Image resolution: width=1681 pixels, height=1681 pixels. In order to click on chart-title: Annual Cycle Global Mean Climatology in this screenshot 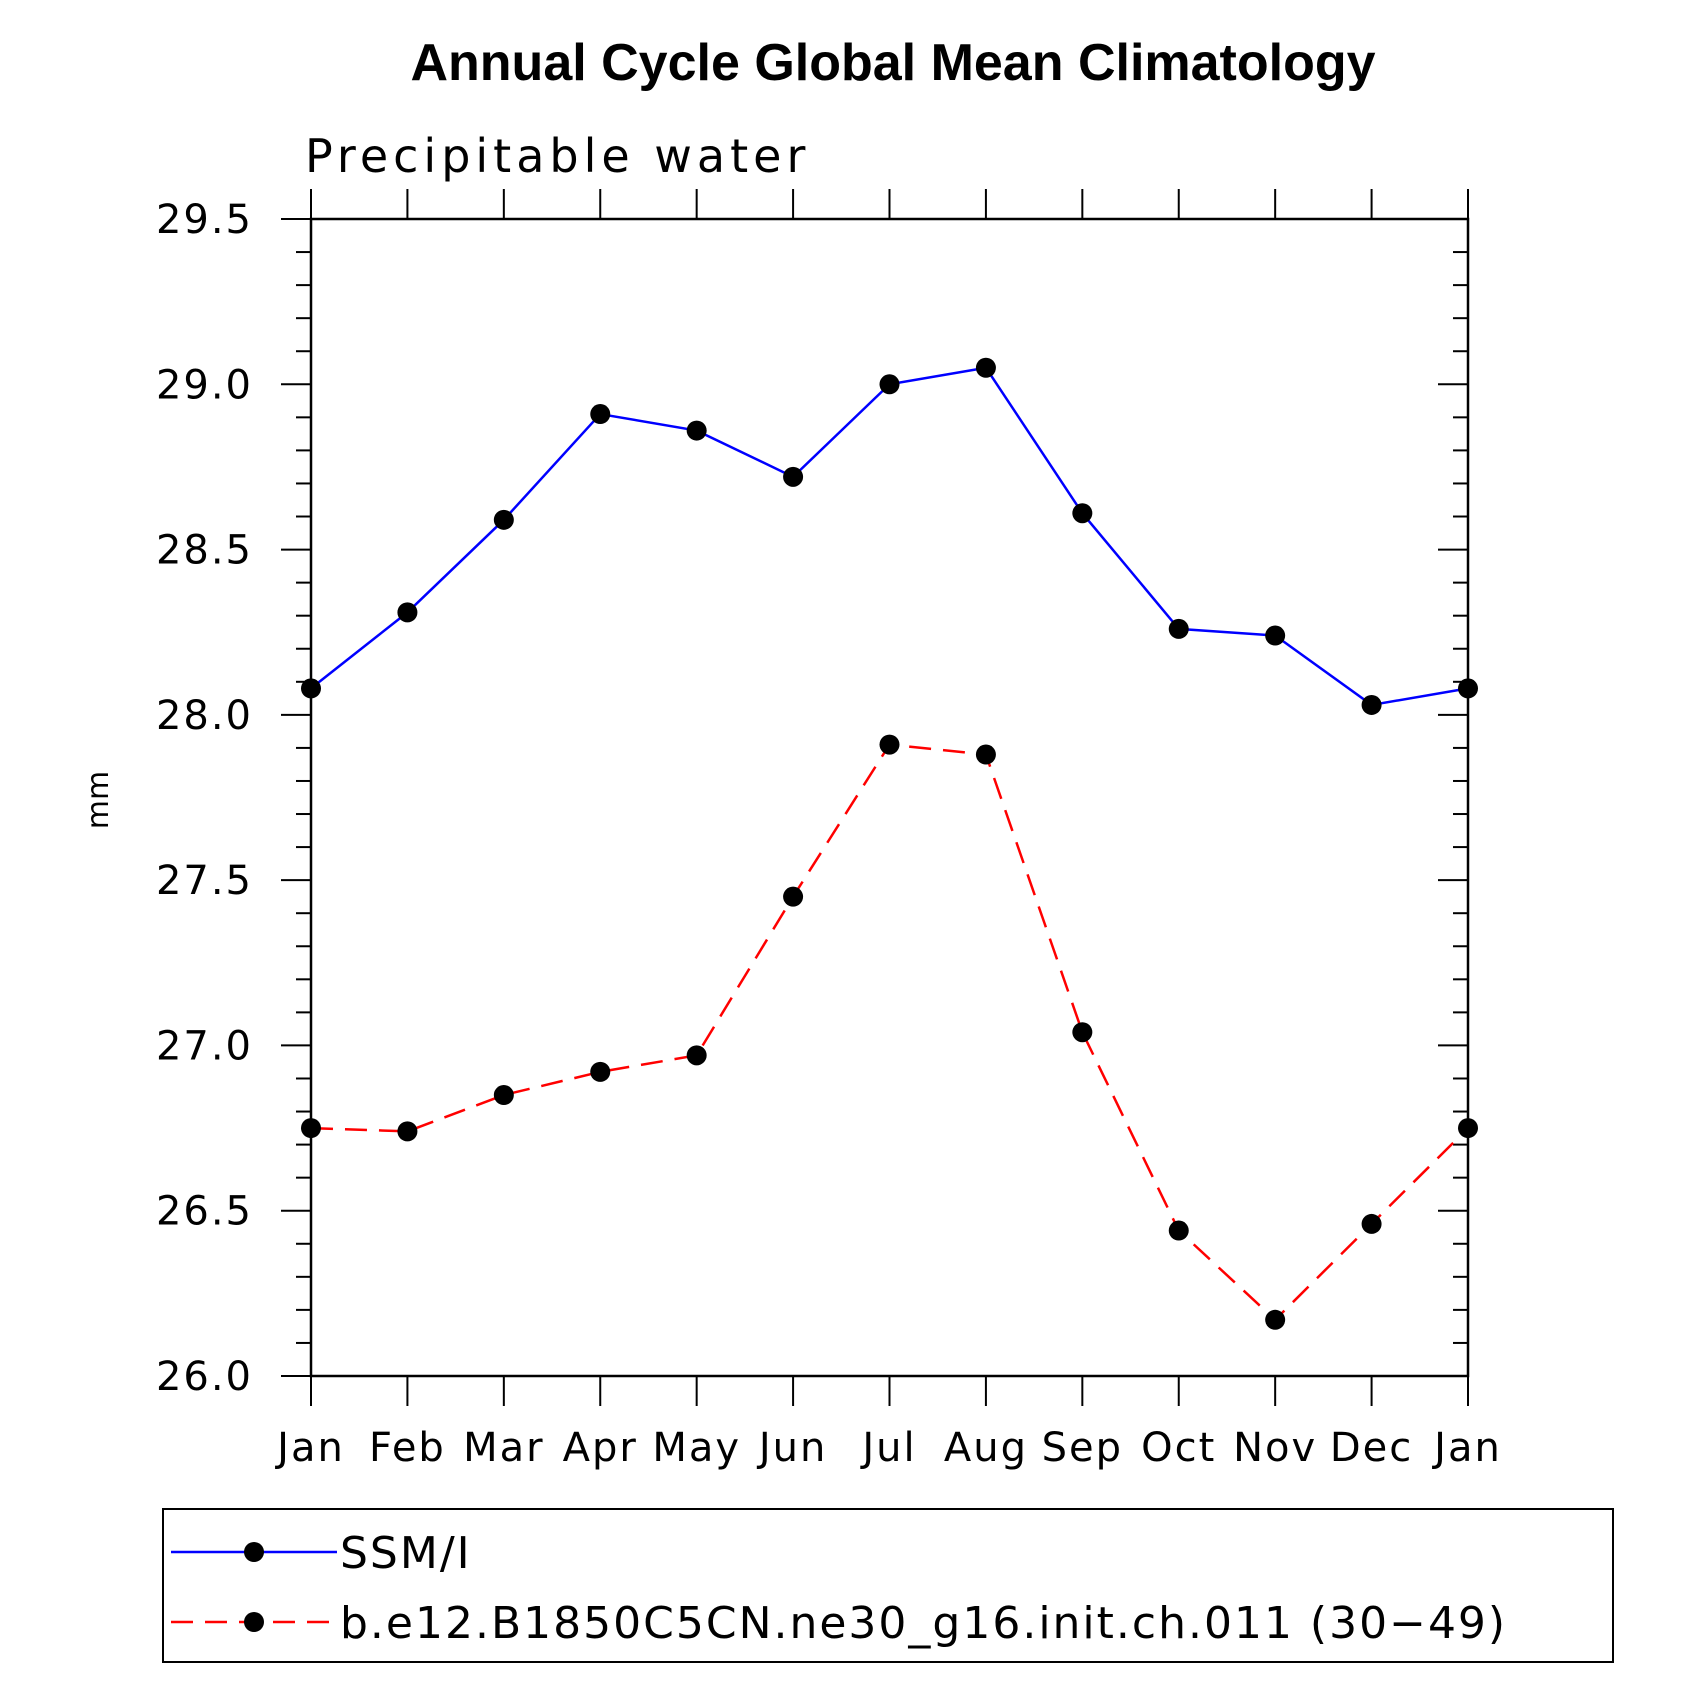, I will do `click(892, 63)`.